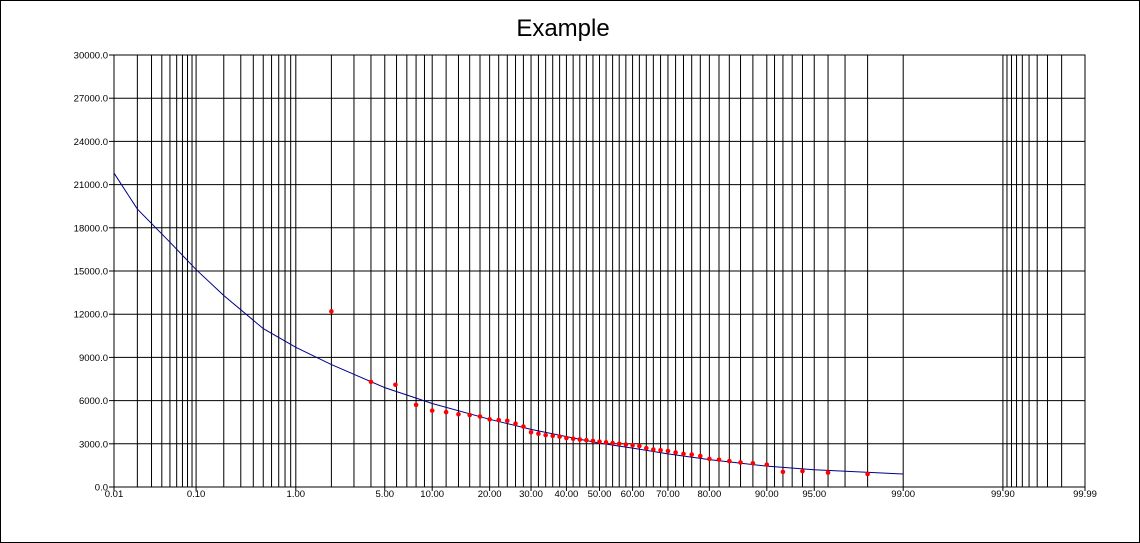  Describe the element at coordinates (432, 494) in the screenshot. I see `x-tick-label: 10.00` at that location.